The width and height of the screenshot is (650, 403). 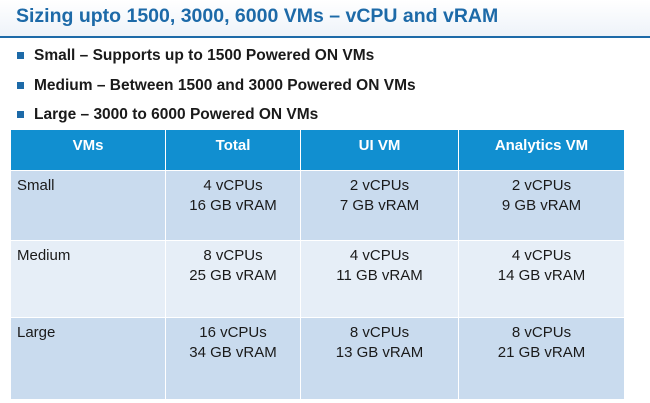 What do you see at coordinates (541, 352) in the screenshot?
I see `cell-vram: 21 GB vRAM` at bounding box center [541, 352].